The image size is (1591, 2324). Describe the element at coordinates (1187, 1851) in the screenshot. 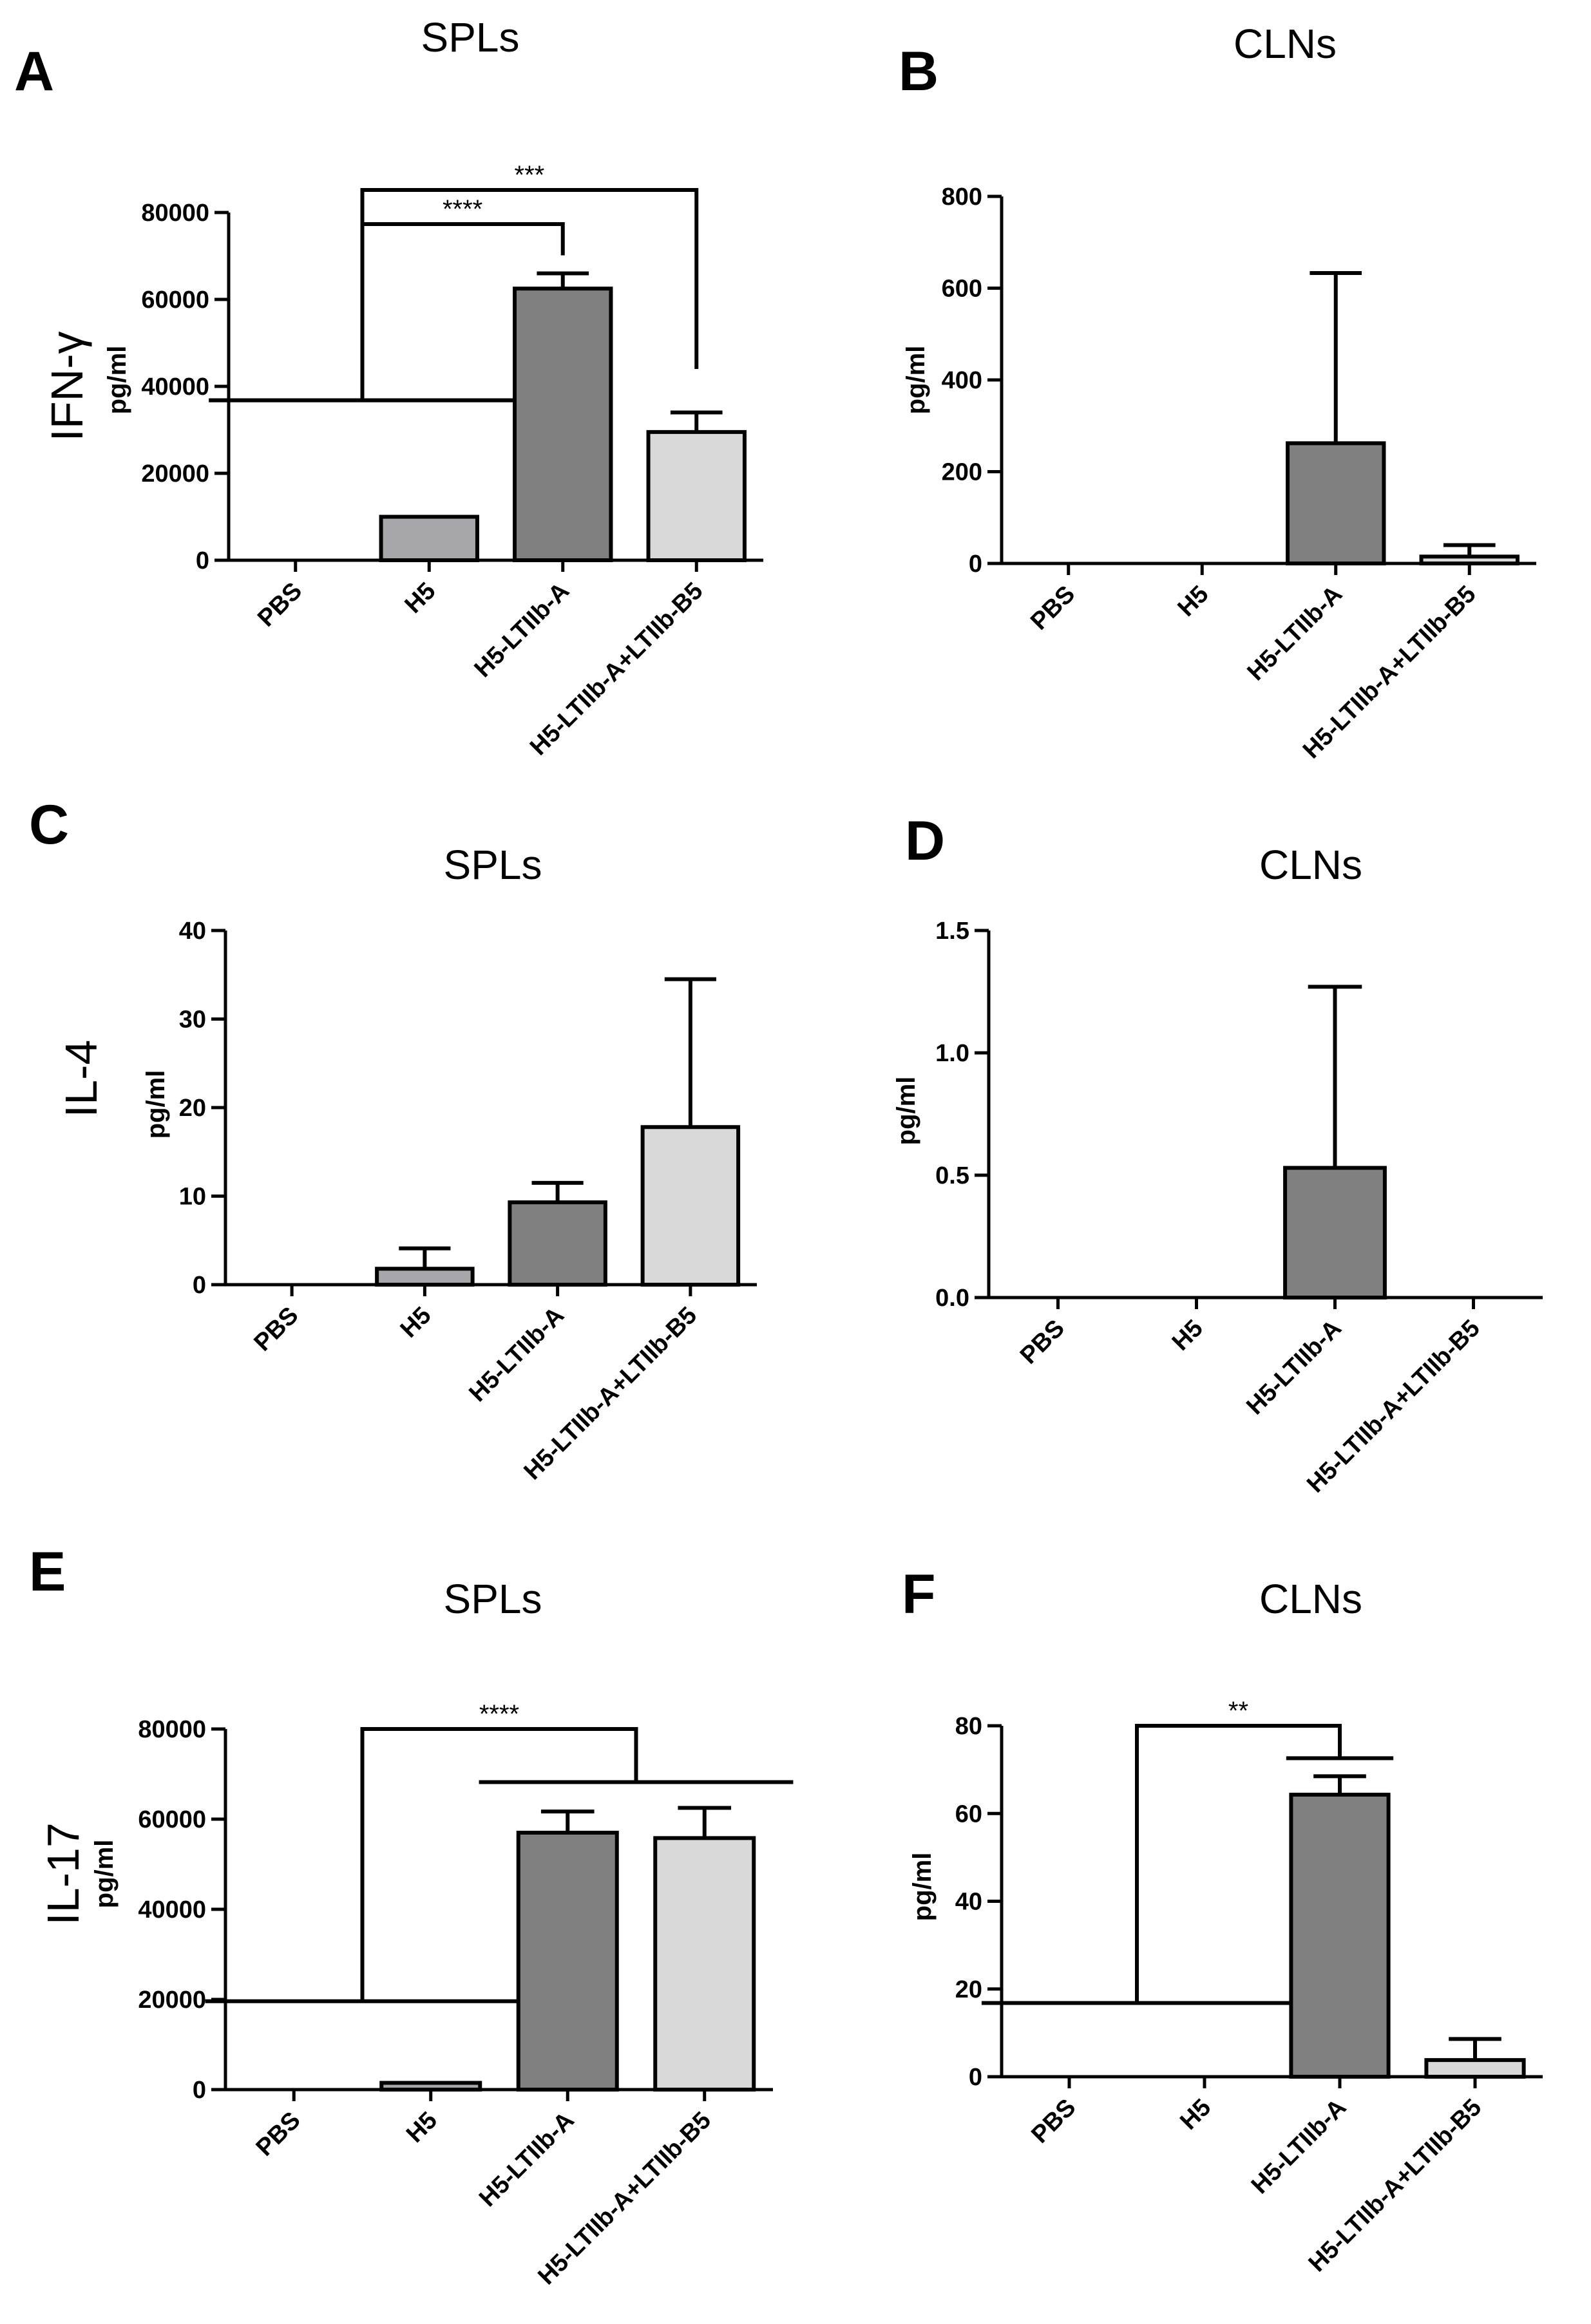

I see `significance-bracket: **` at that location.